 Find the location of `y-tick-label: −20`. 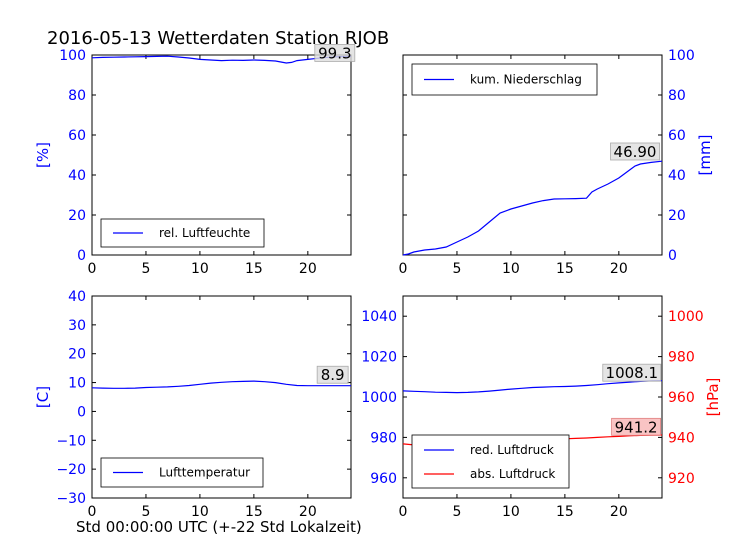

y-tick-label: −20 is located at coordinates (71, 470).